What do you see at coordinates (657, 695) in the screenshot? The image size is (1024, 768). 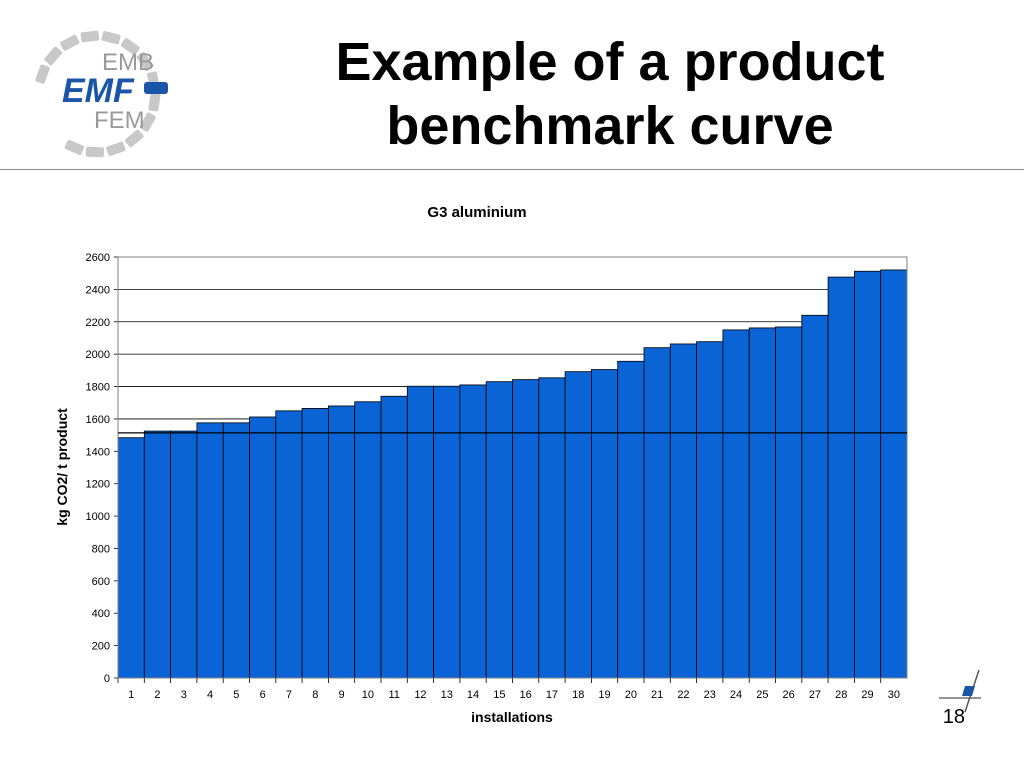 I see `x-tick-label: 21` at bounding box center [657, 695].